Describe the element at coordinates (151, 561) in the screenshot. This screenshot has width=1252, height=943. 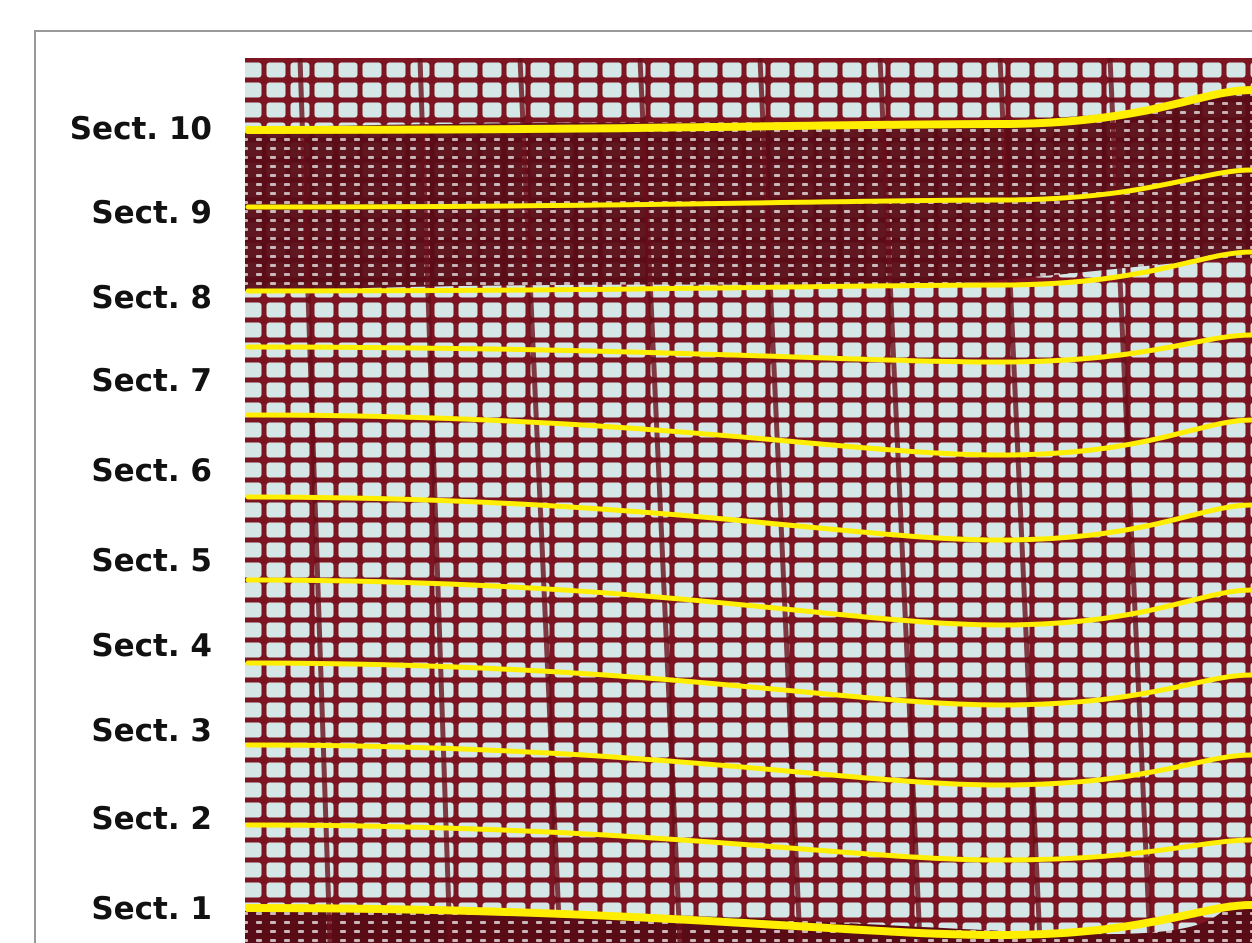
I see `section-label: Sect. 5` at that location.